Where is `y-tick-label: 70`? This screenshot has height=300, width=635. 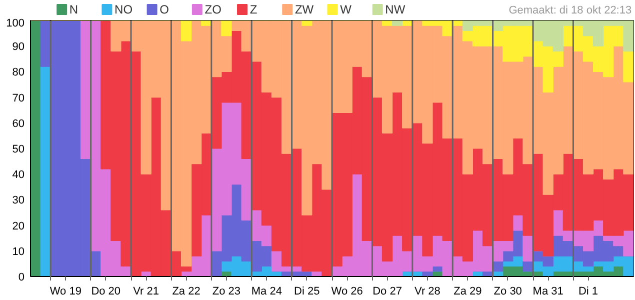
y-tick-label: 70 is located at coordinates (18, 98).